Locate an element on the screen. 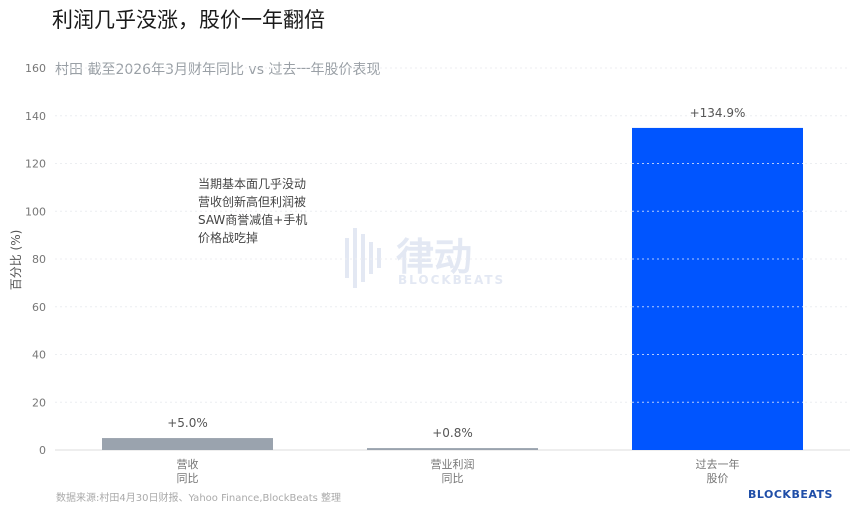 The width and height of the screenshot is (860, 516). data-label: +0.8% is located at coordinates (452, 433).